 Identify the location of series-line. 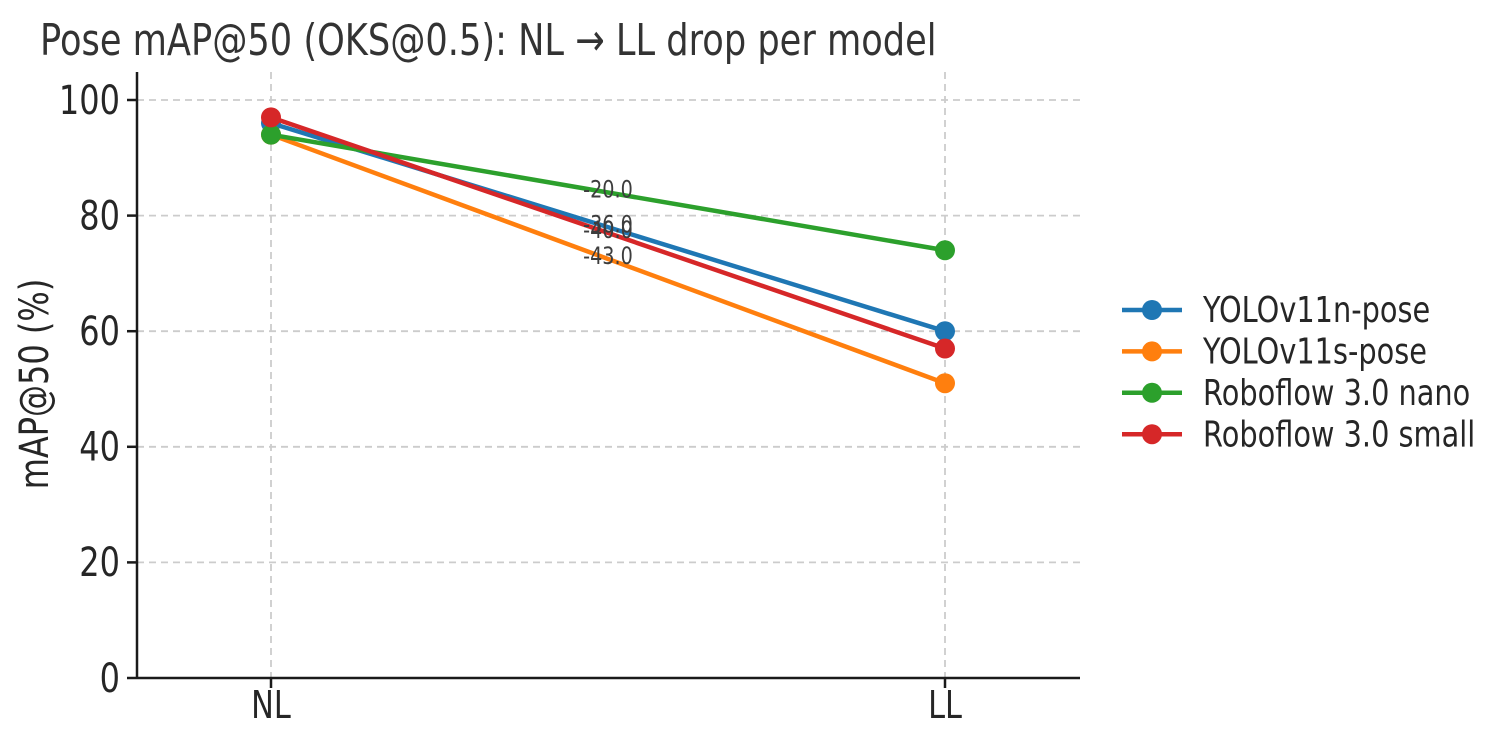
(608, 233).